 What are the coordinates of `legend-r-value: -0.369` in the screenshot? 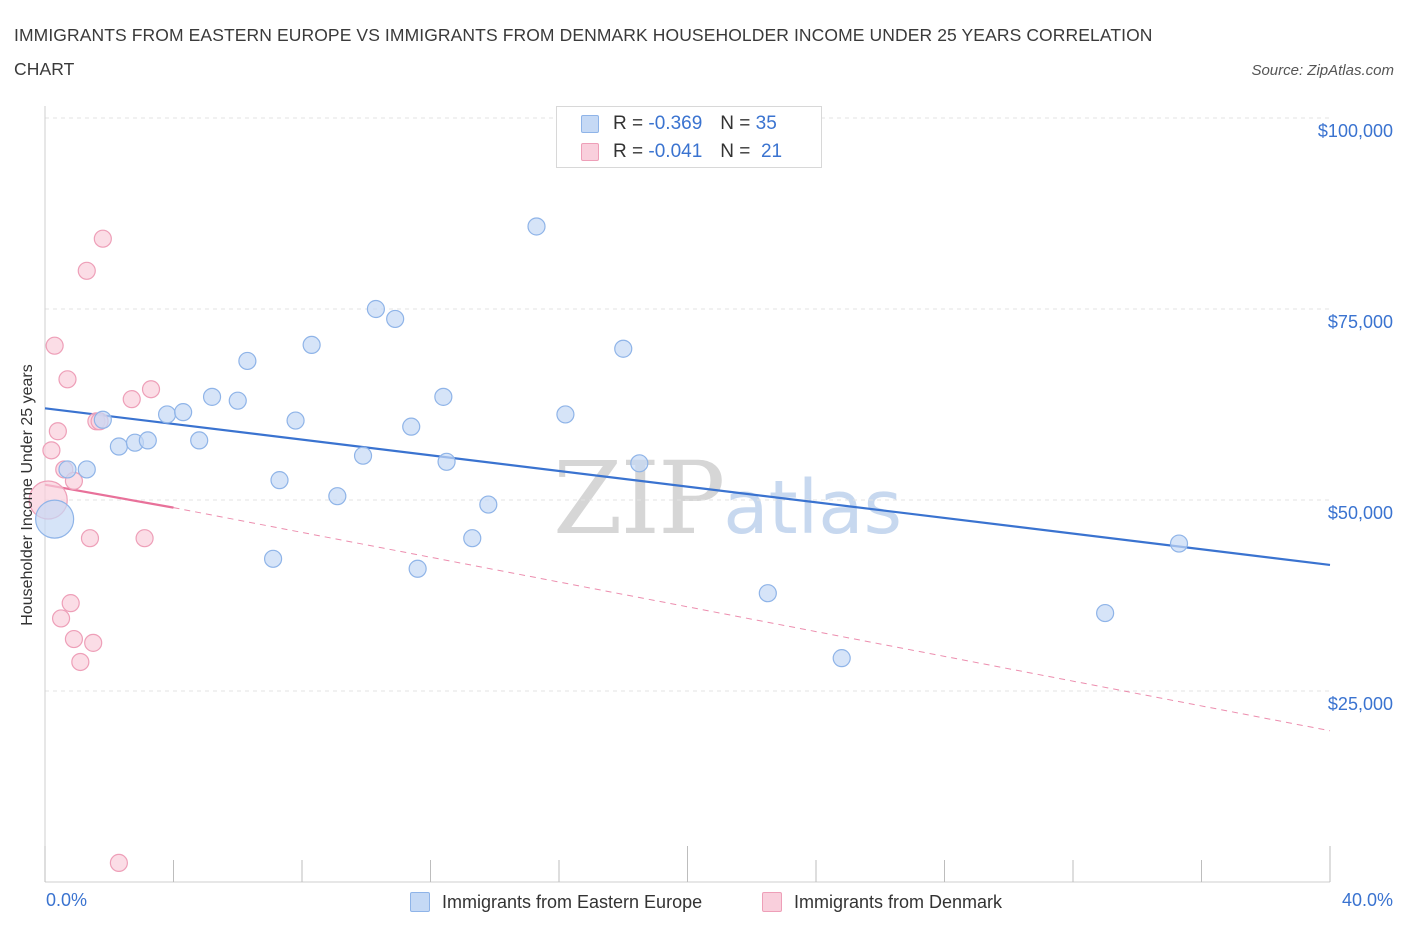 It's located at (675, 123).